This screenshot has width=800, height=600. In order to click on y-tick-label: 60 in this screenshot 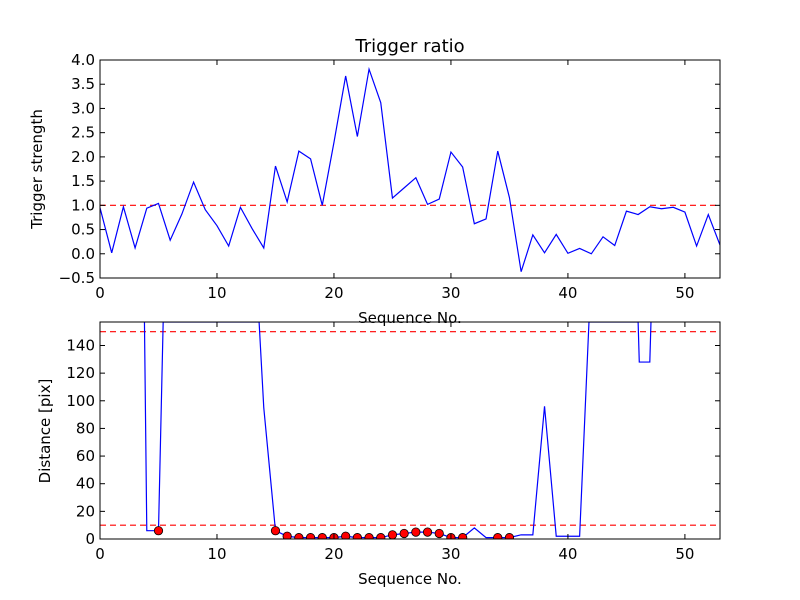, I will do `click(85, 456)`.